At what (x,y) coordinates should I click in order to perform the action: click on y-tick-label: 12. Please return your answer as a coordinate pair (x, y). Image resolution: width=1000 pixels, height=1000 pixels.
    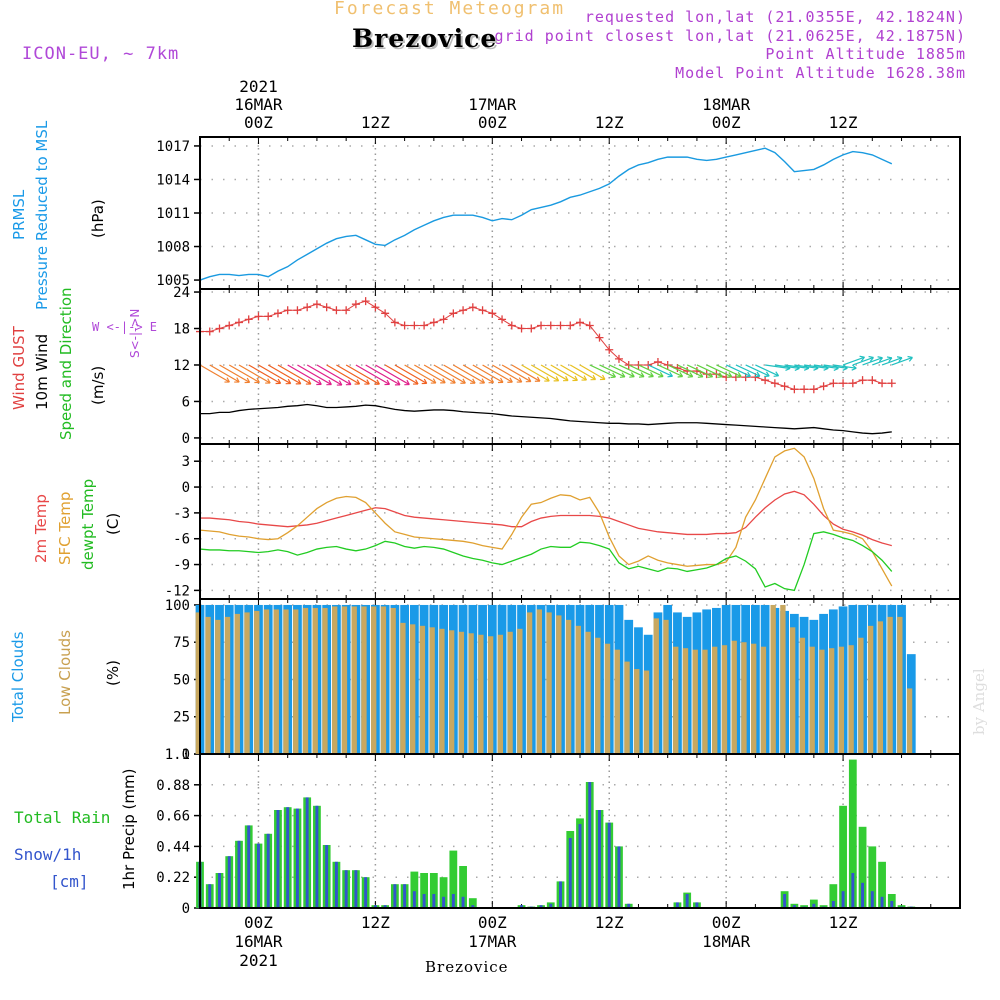
    Looking at the image, I should click on (181, 366).